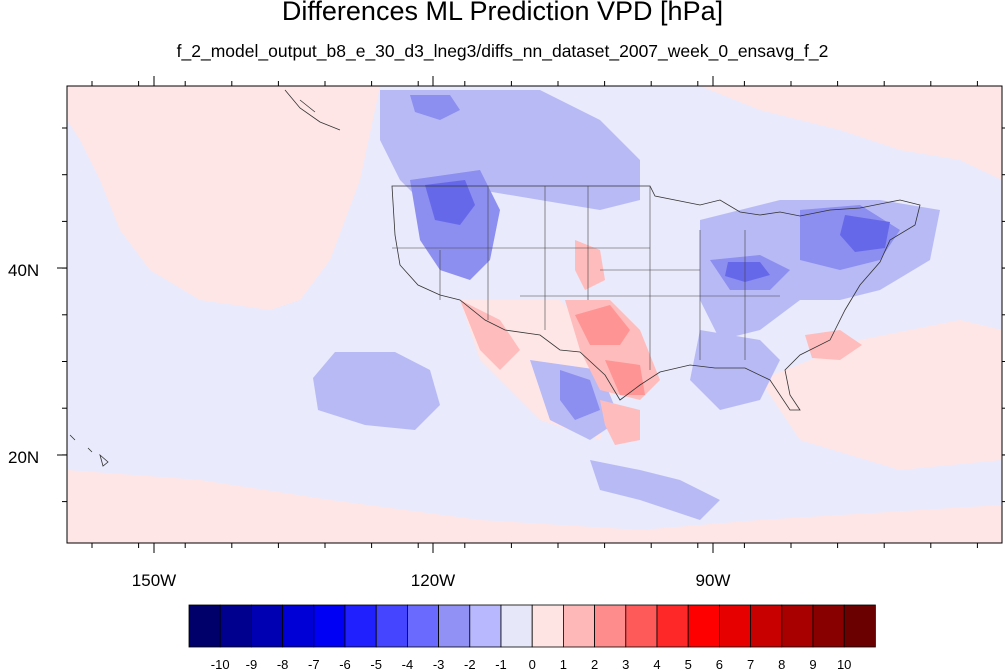 The width and height of the screenshot is (1005, 672). What do you see at coordinates (688, 664) in the screenshot?
I see `colorbar-label: 5` at bounding box center [688, 664].